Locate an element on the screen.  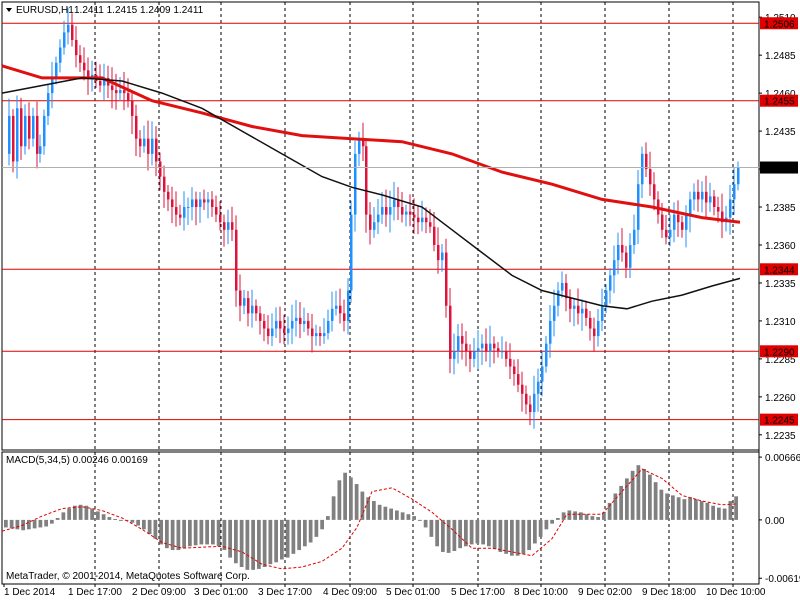
level-tag-label: 1.2245 is located at coordinates (779, 421).